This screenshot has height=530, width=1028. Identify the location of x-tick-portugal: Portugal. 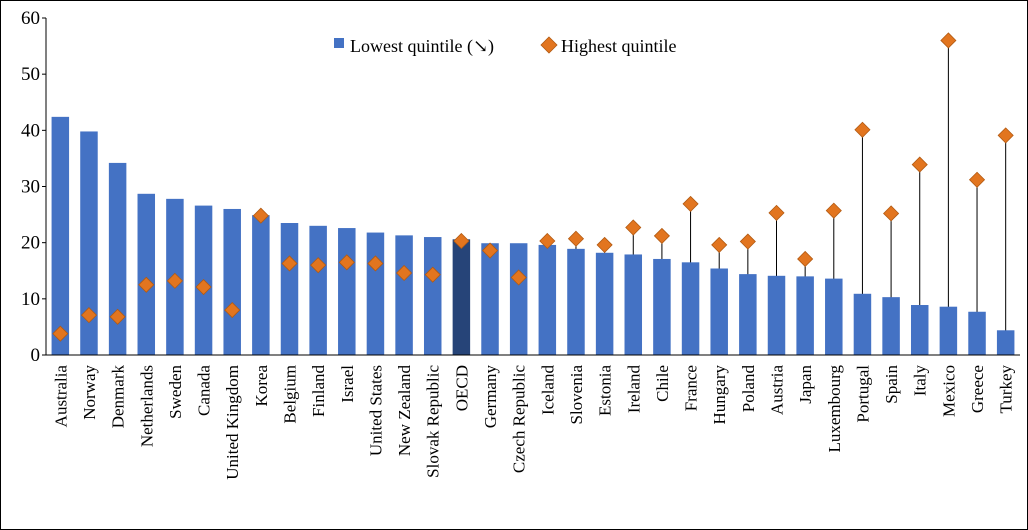
(862, 394).